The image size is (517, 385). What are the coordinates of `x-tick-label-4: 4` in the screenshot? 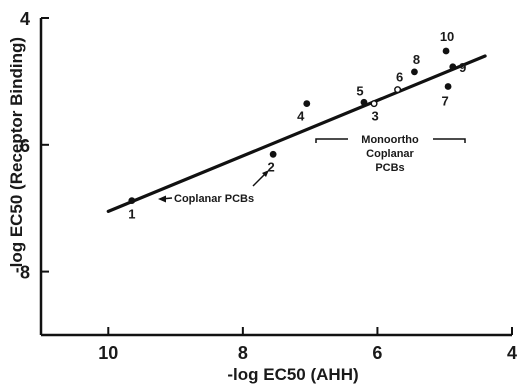 It's located at (512, 353).